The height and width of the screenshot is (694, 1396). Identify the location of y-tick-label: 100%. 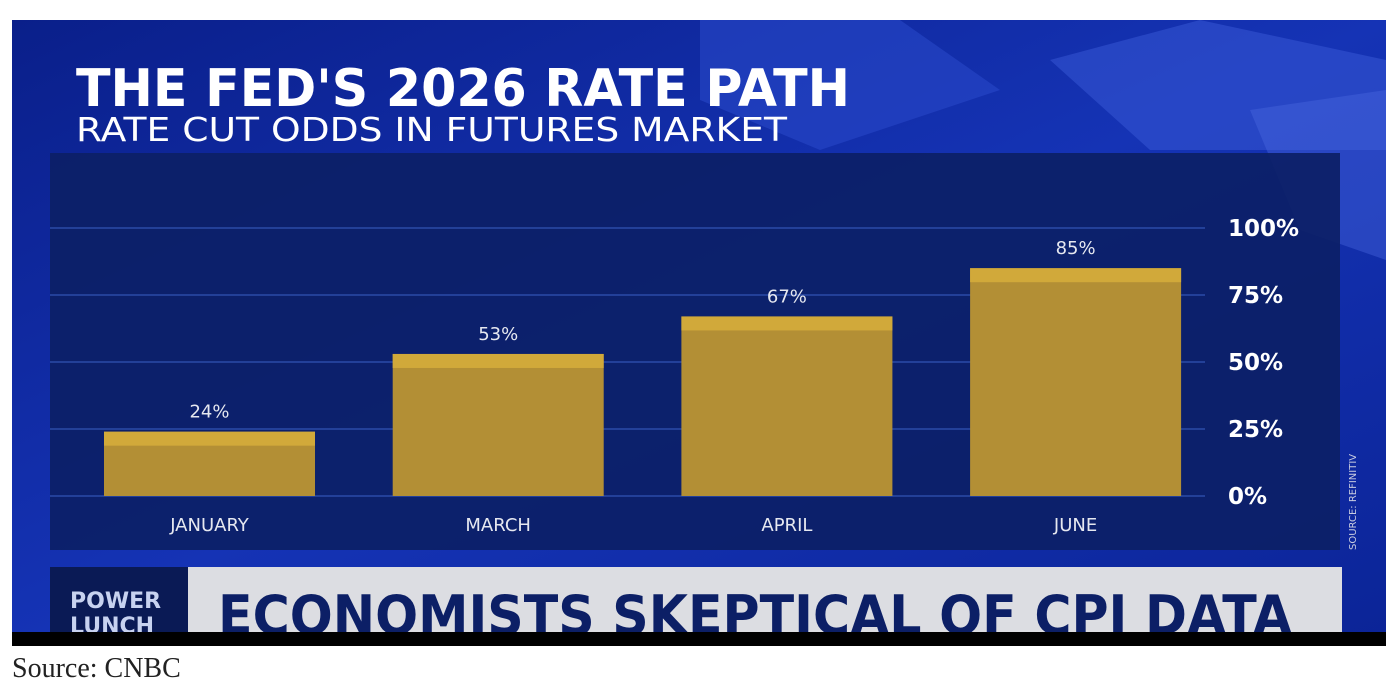
(1263, 229).